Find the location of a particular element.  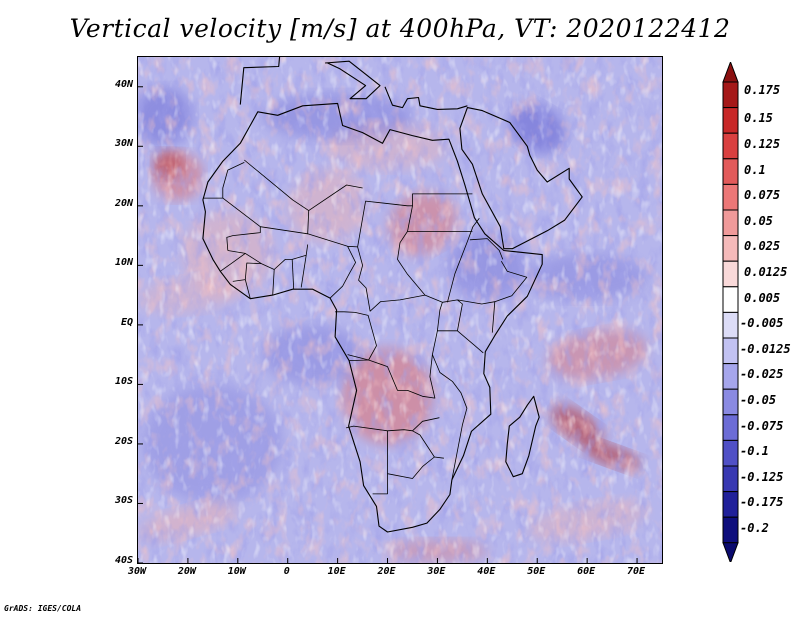

colorbar-label: -0.0125 is located at coordinates (765, 348).